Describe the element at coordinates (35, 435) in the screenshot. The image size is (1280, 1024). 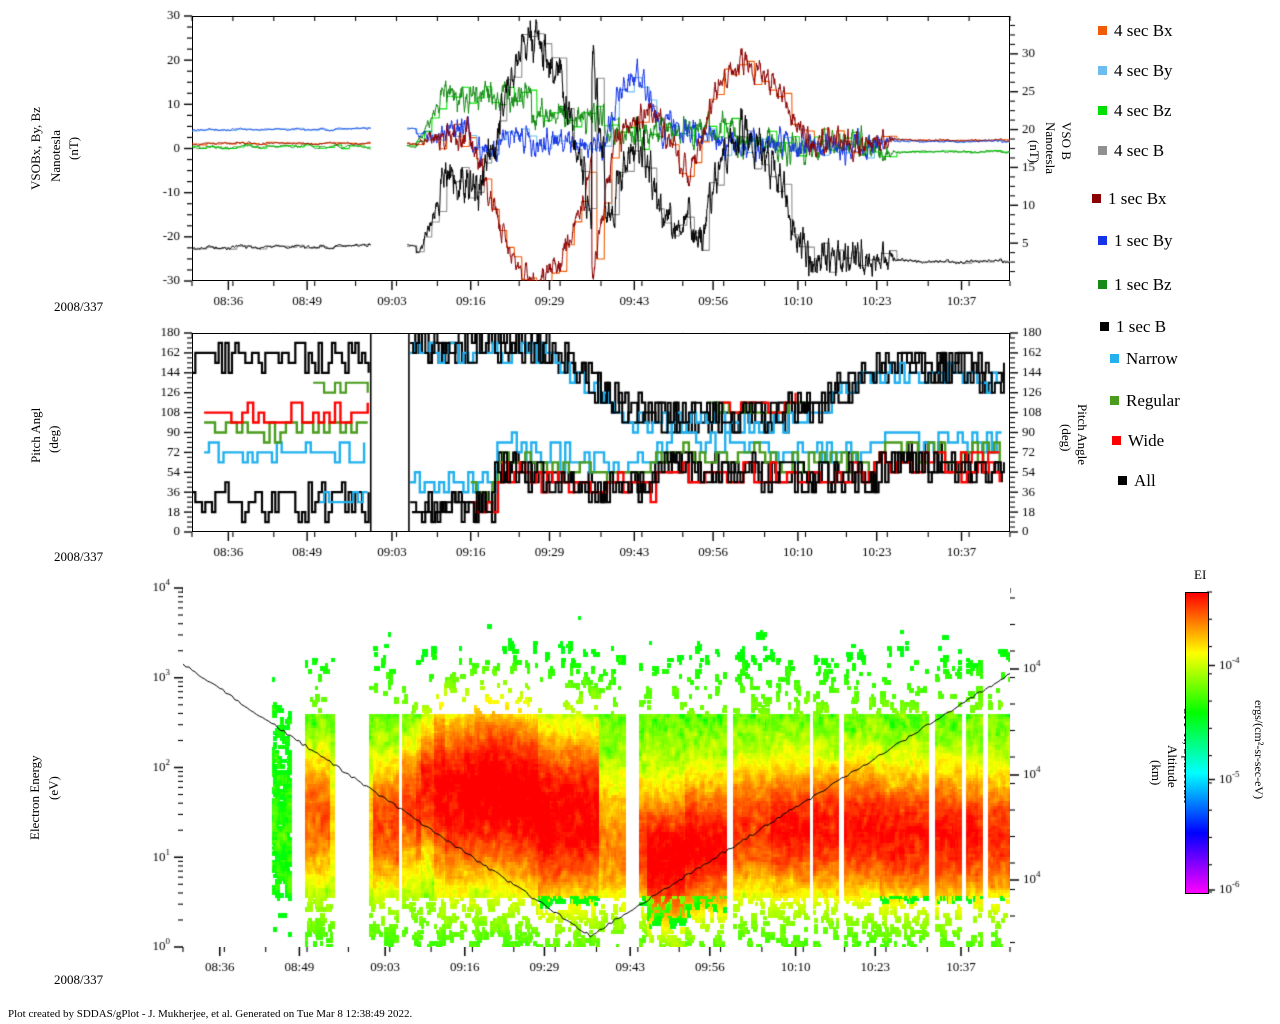
I see `pitch-ylabel-left: Pitch Angl` at that location.